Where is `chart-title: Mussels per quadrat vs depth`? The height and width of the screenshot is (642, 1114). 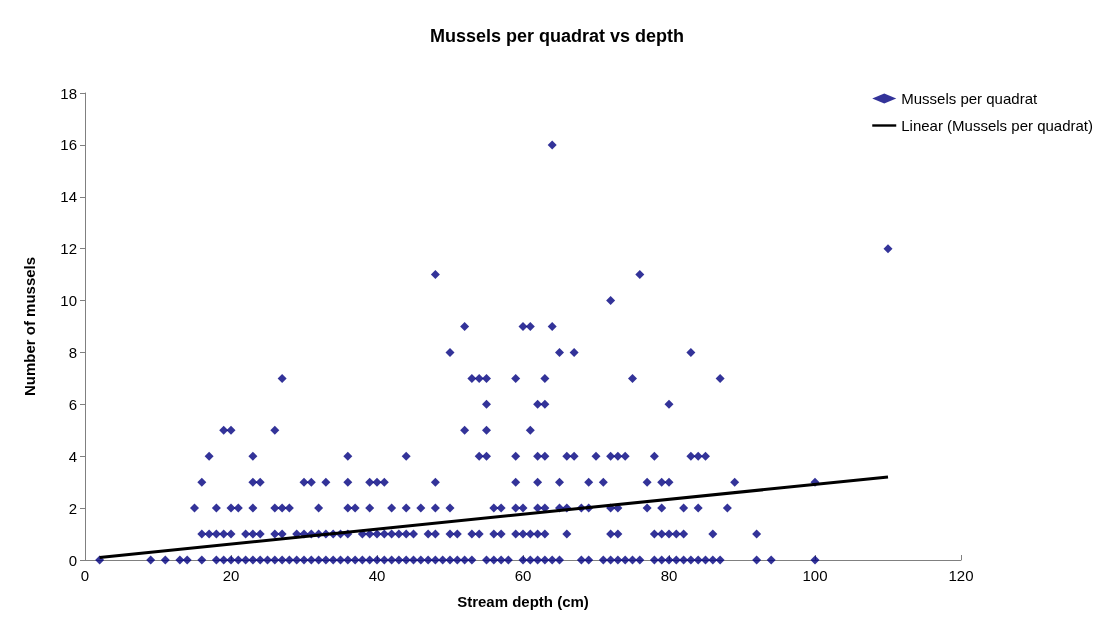 chart-title: Mussels per quadrat vs depth is located at coordinates (557, 36).